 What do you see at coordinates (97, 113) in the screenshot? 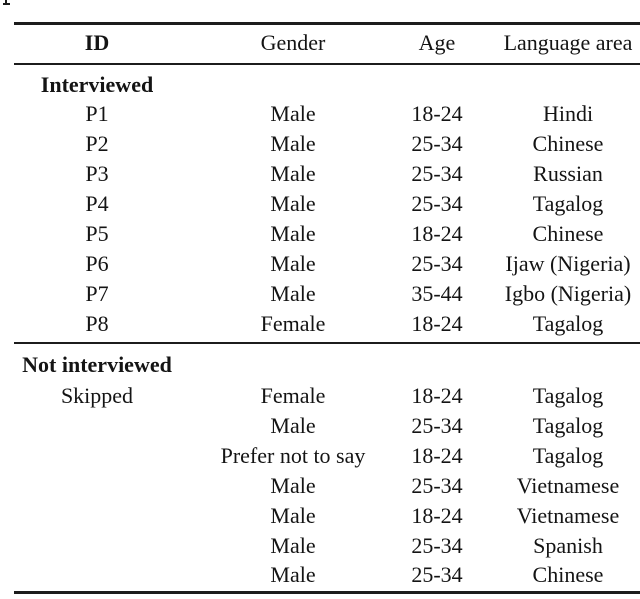
I see `cell-id: P1` at bounding box center [97, 113].